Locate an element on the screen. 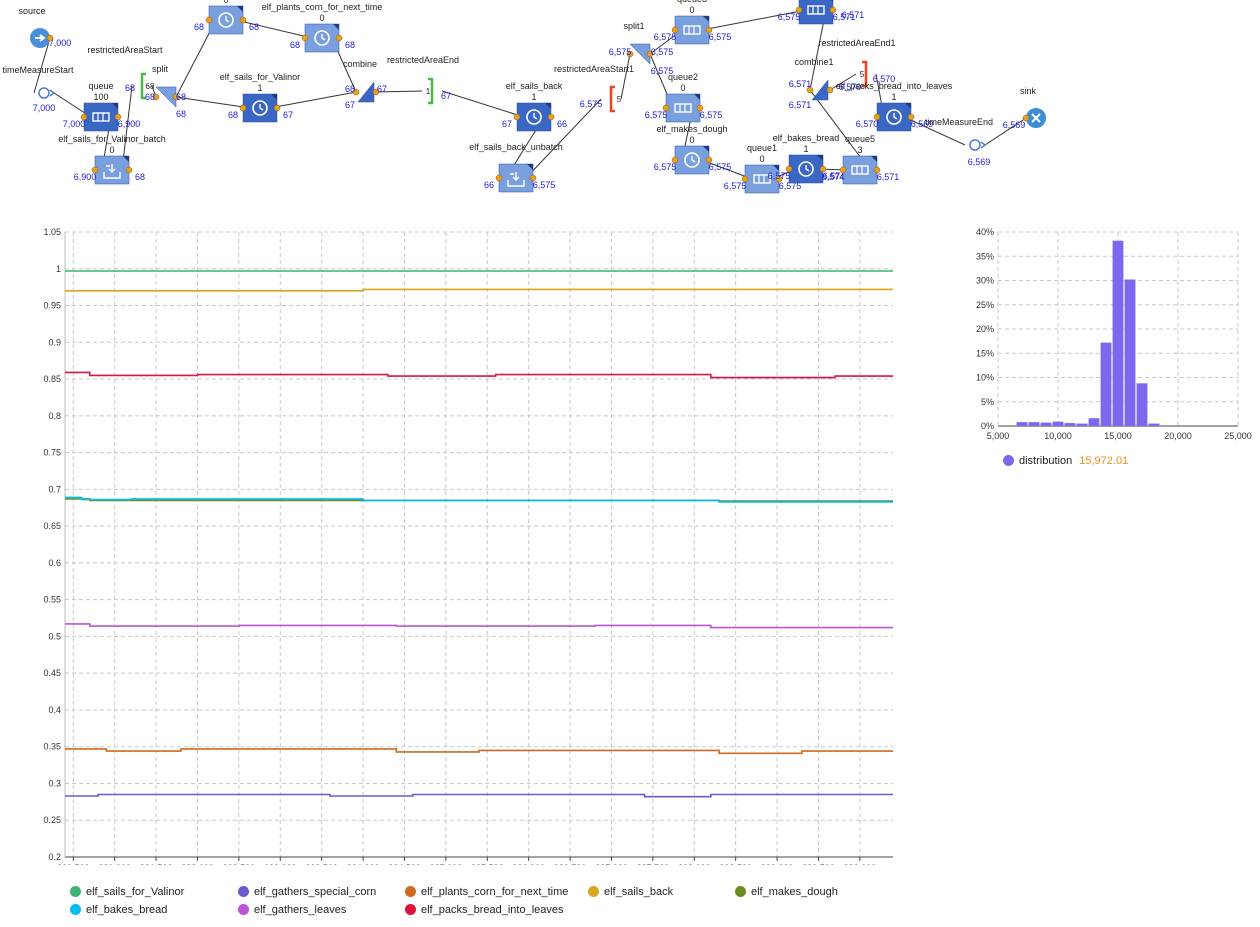 The image size is (1260, 927). flow-block-source: source 7,000 is located at coordinates (44, 27).